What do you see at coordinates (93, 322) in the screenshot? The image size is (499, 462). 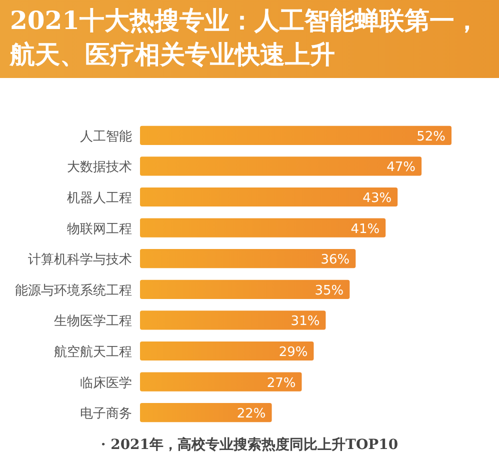 I see `y-tick-label: 生物医学工程` at bounding box center [93, 322].